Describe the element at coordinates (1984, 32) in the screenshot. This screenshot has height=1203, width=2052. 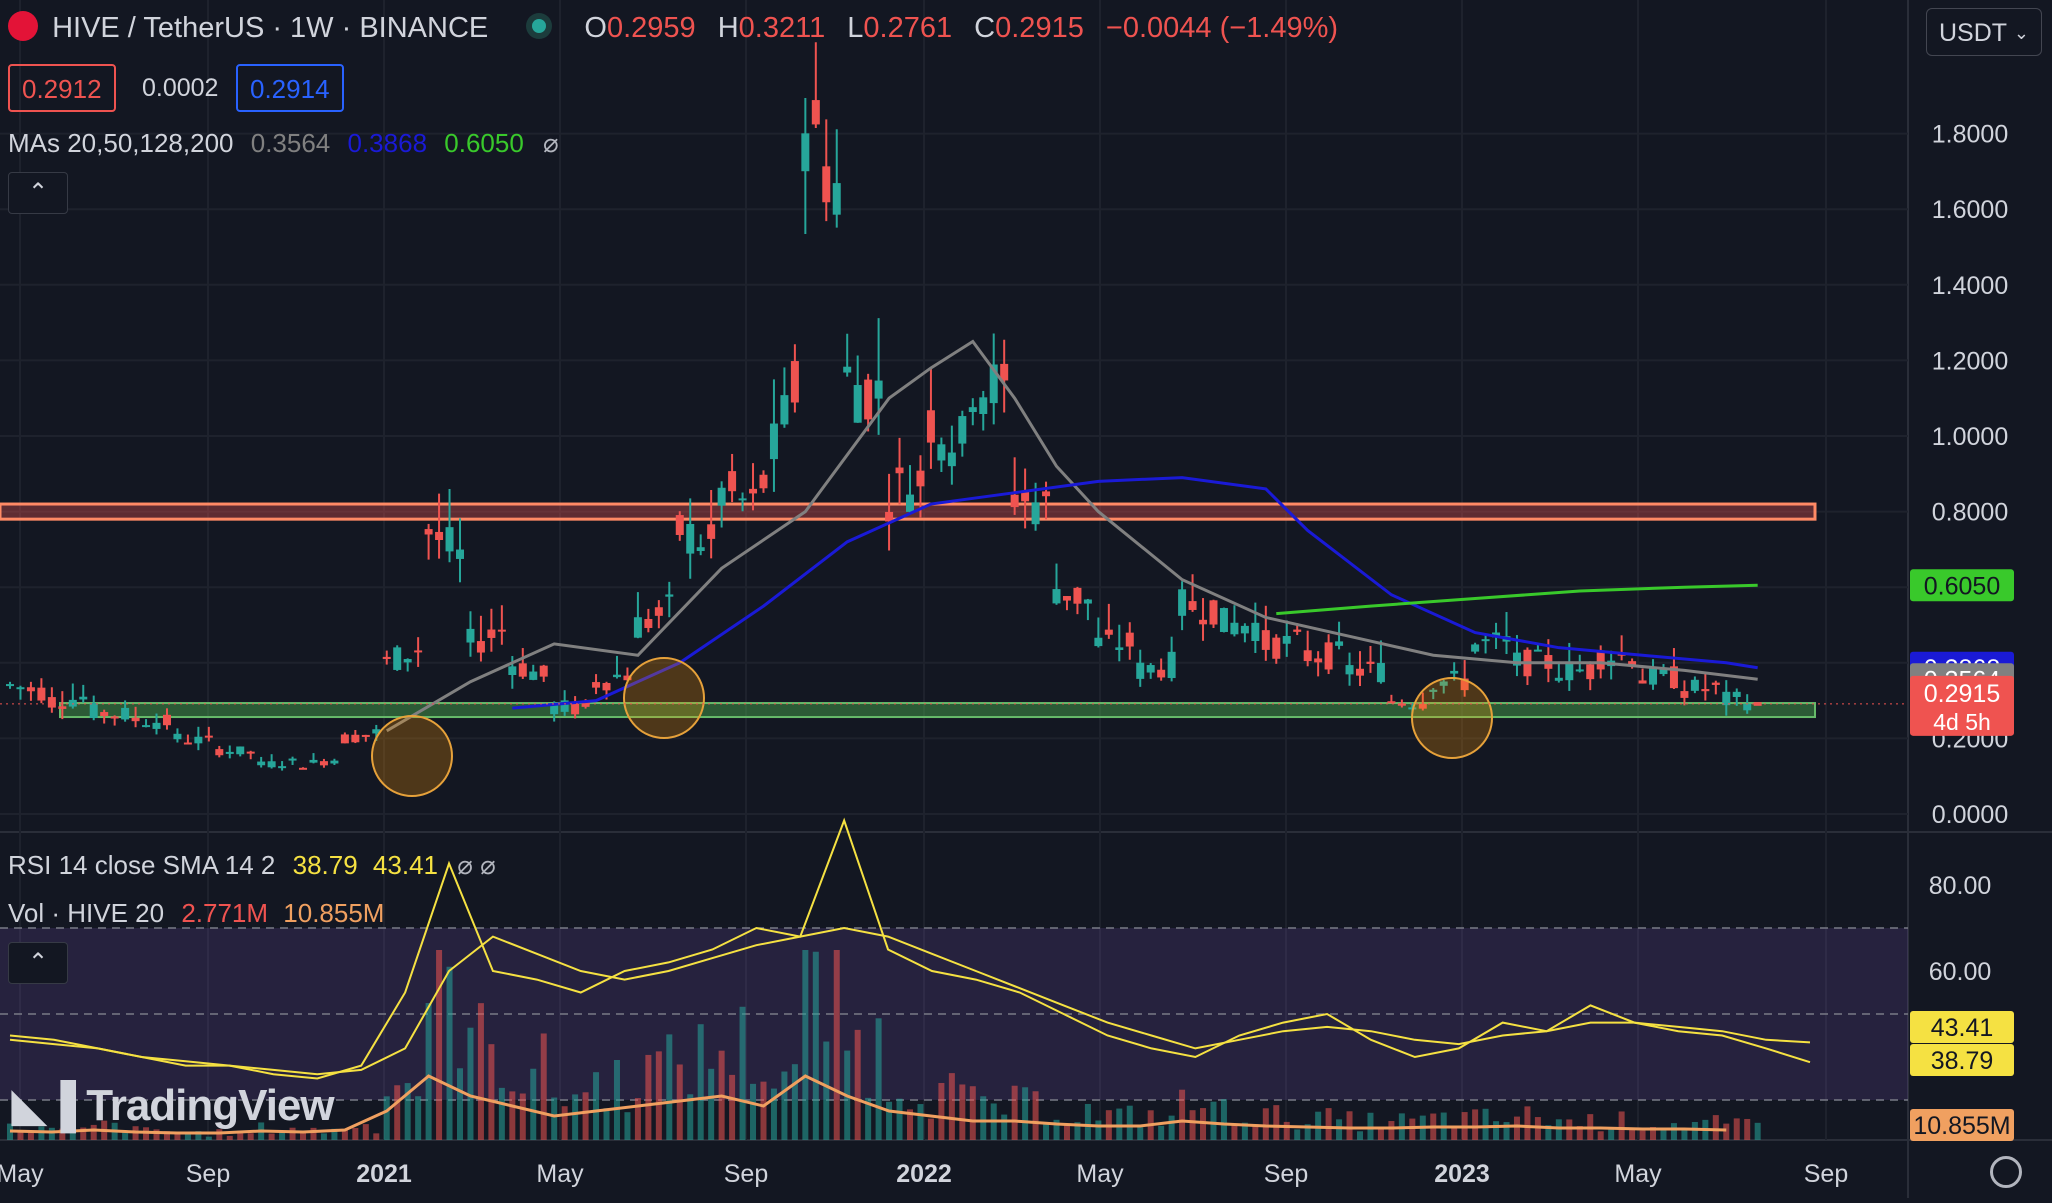
I see `currency-select: USDT ⌄` at that location.